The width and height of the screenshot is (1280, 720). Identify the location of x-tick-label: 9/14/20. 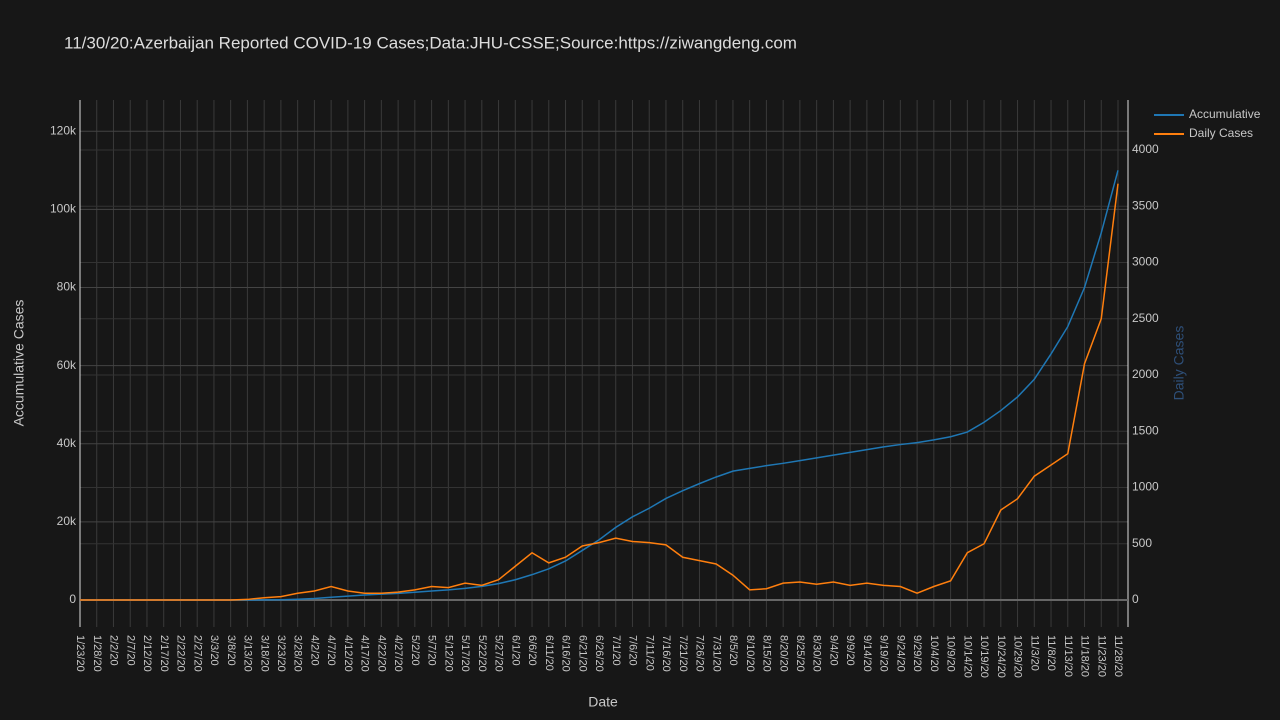
(867, 653).